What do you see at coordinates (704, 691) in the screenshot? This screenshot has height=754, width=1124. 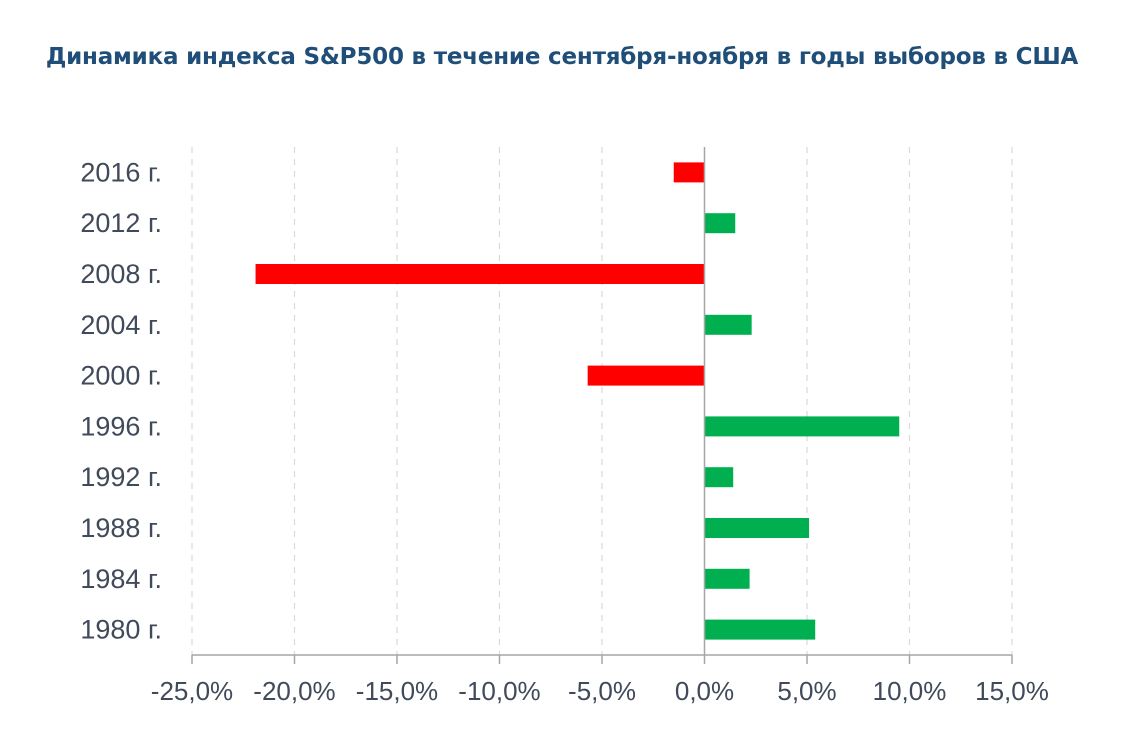 I see `x-tick-label: 0,0%` at bounding box center [704, 691].